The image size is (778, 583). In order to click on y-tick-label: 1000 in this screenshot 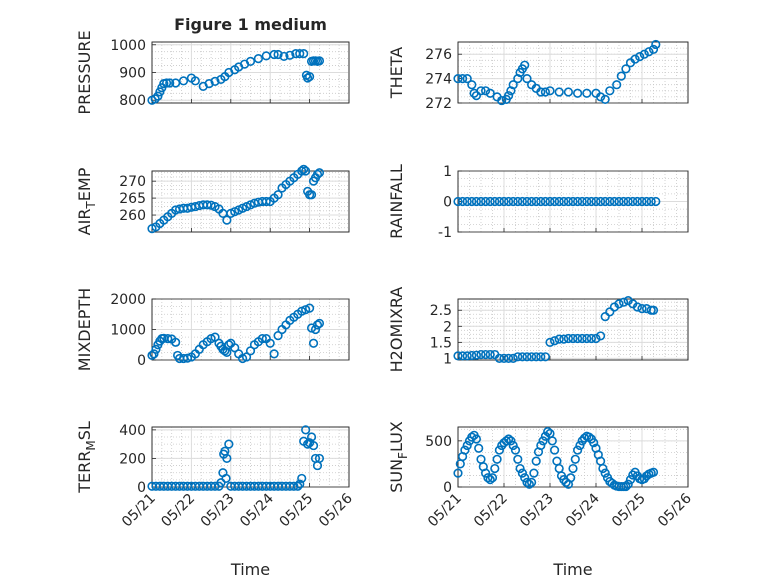, I will do `click(128, 46)`.